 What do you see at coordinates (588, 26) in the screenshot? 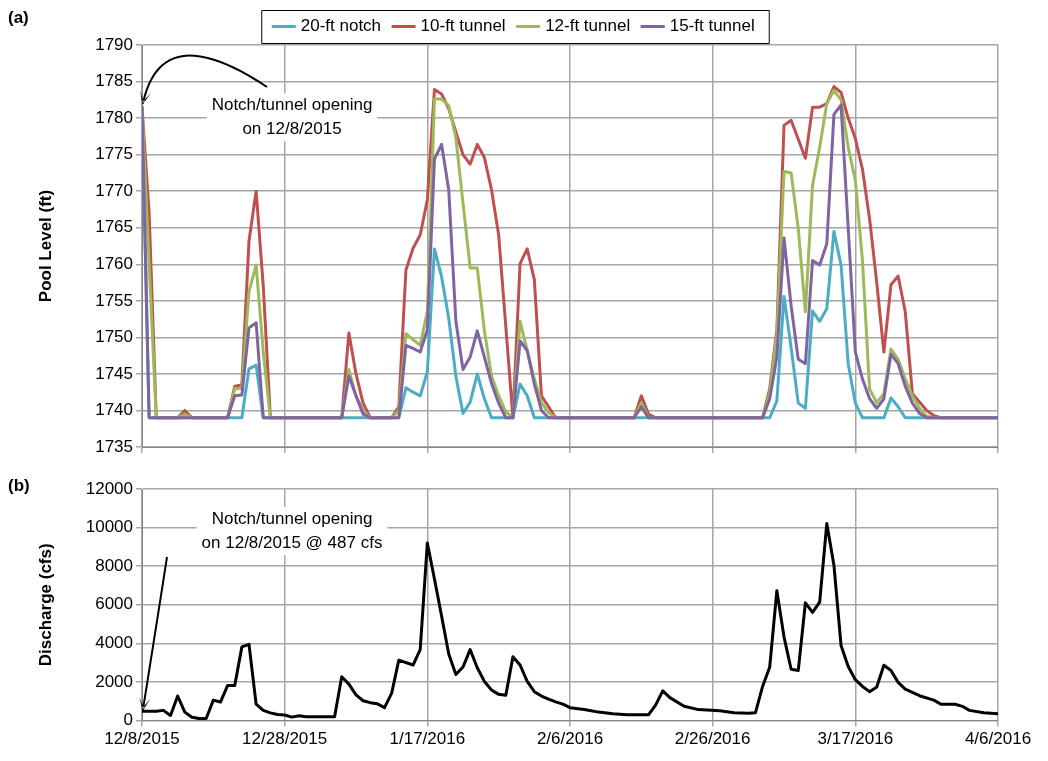
I see `legend-label: 12-ft tunnel` at bounding box center [588, 26].